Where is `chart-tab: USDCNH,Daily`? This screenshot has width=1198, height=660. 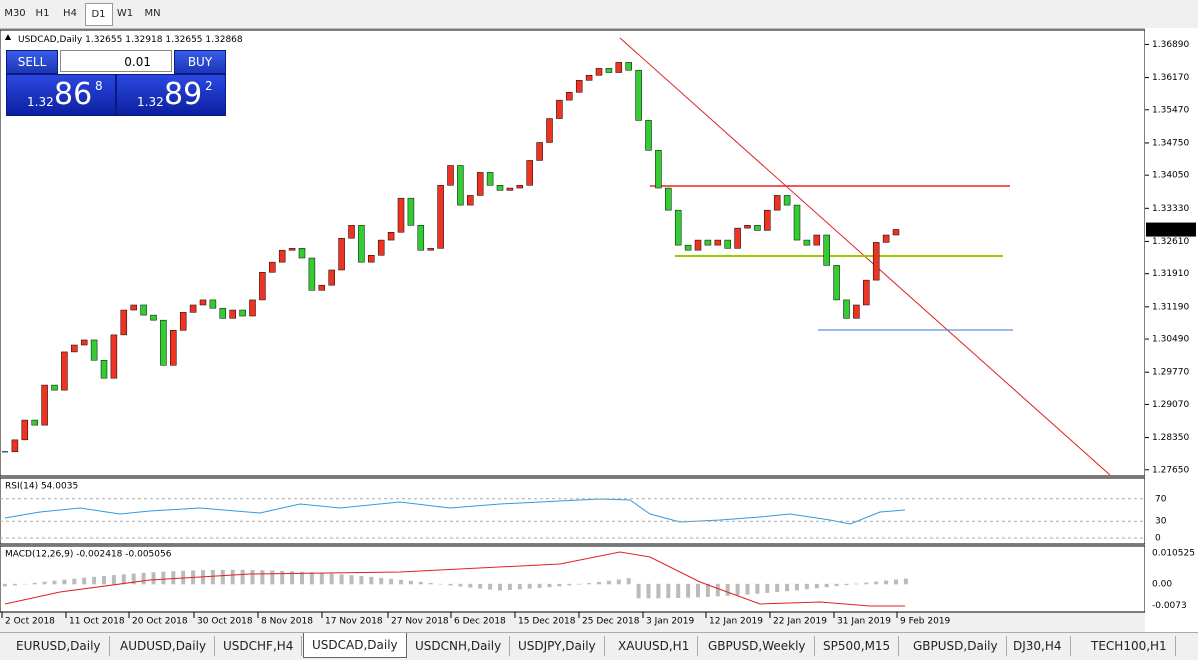 chart-tab: USDCNH,Daily is located at coordinates (459, 646).